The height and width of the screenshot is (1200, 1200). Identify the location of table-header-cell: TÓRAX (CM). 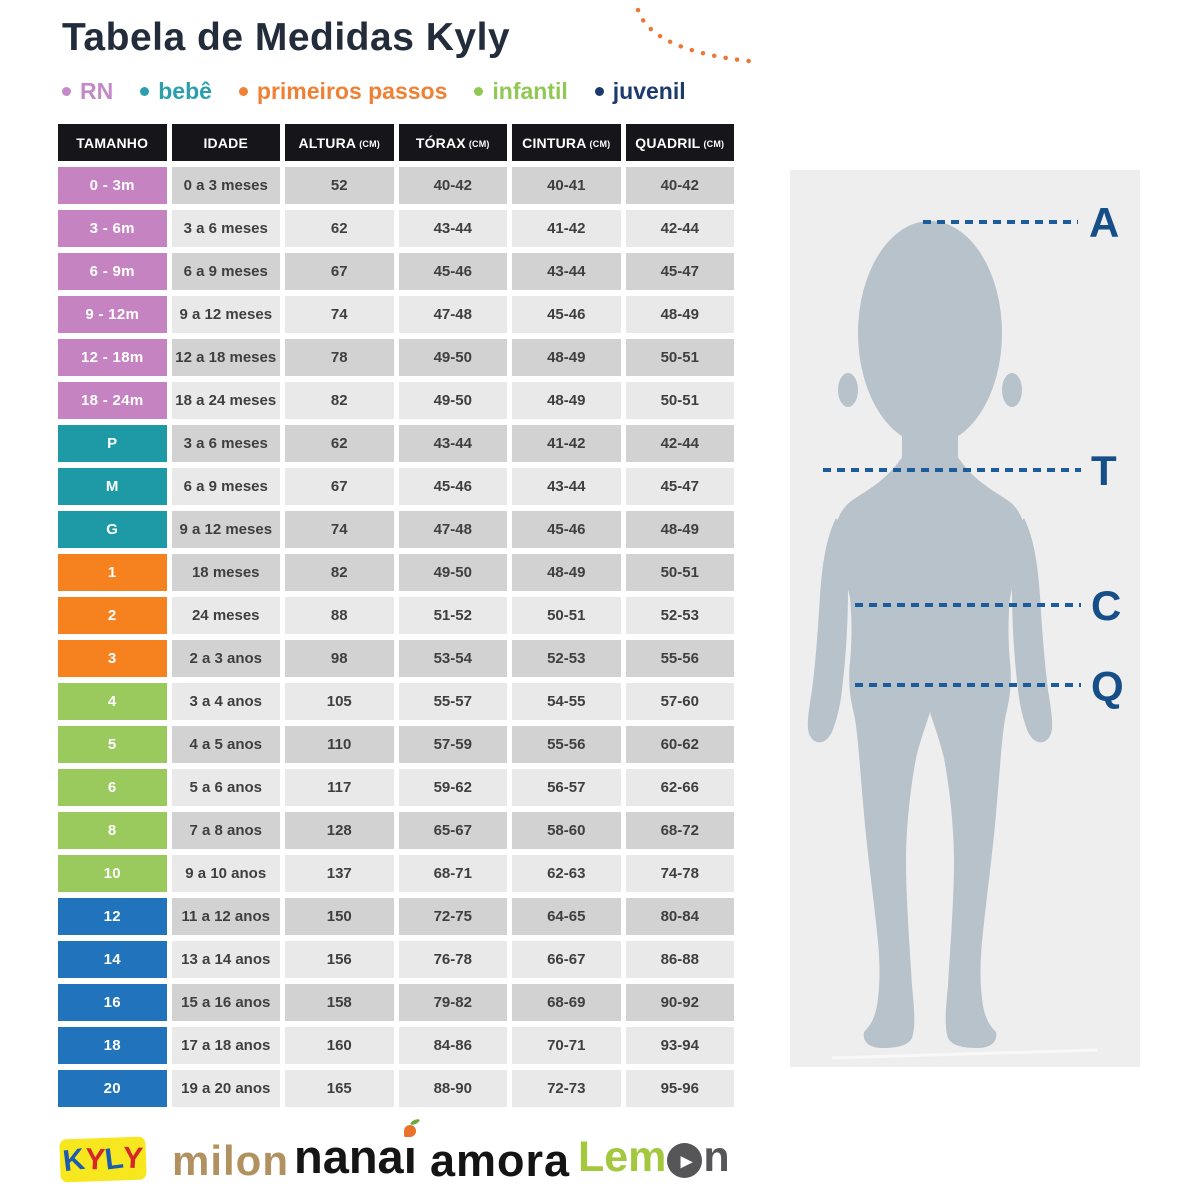
(452, 142).